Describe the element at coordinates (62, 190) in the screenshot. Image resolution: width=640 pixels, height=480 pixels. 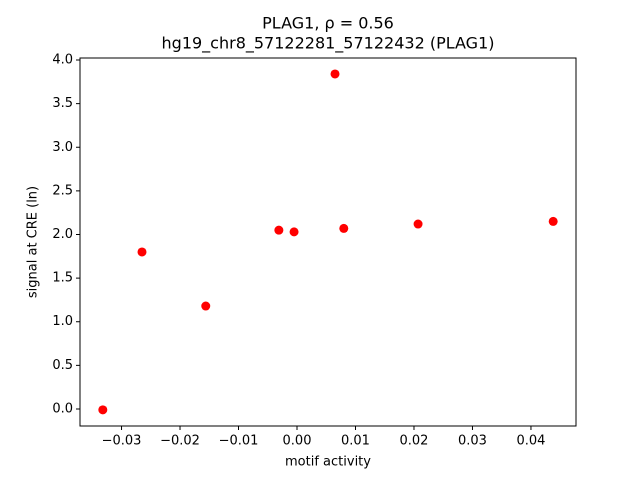
I see `y-tick-label: 2.5` at that location.